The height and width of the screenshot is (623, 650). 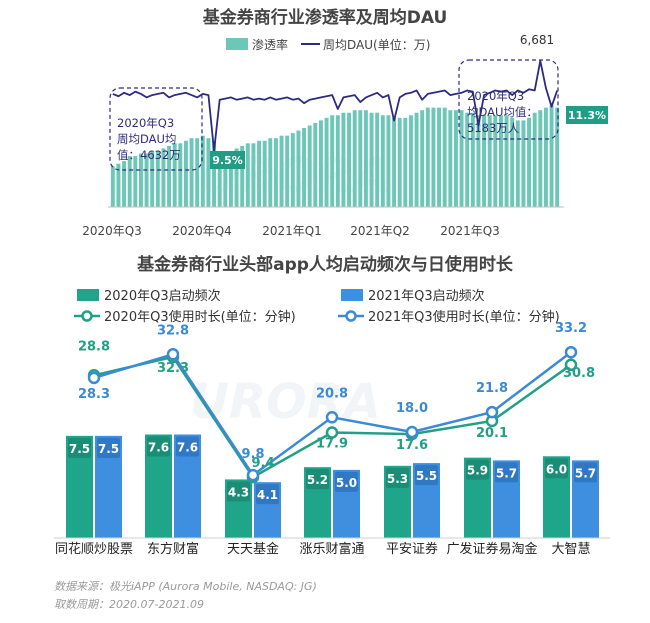 I want to click on time-2020-point, so click(x=571, y=365).